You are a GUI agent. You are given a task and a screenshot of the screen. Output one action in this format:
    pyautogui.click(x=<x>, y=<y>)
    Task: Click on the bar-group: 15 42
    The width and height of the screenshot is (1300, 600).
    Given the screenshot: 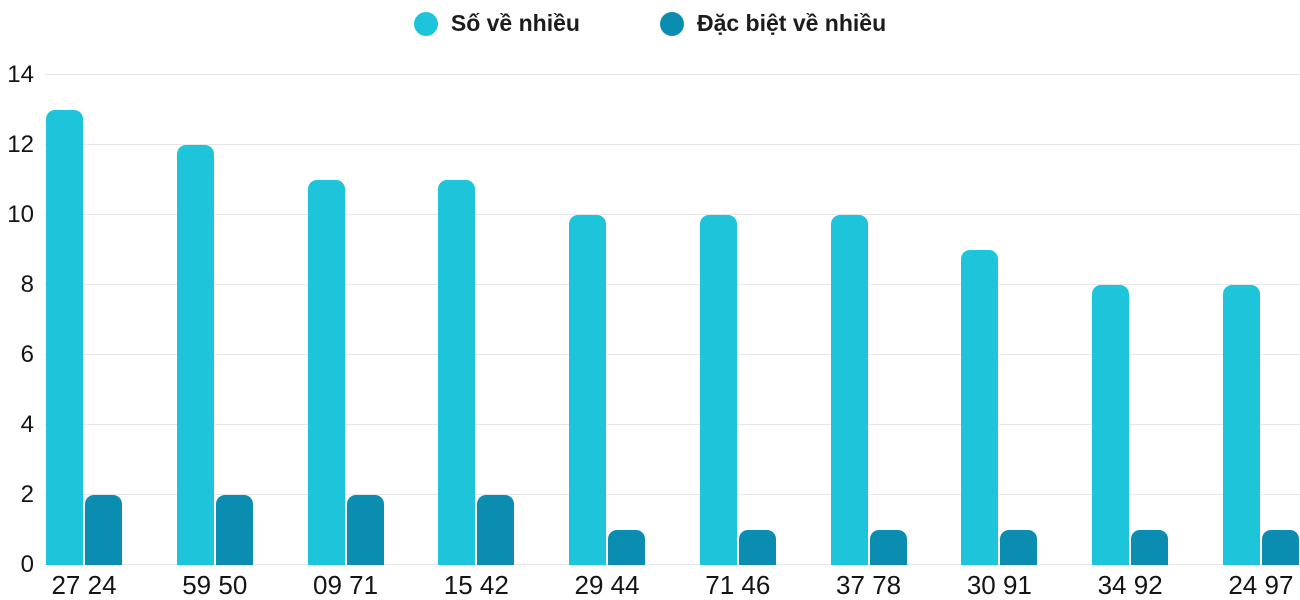 What is the action you would take?
    pyautogui.click(x=476, y=336)
    